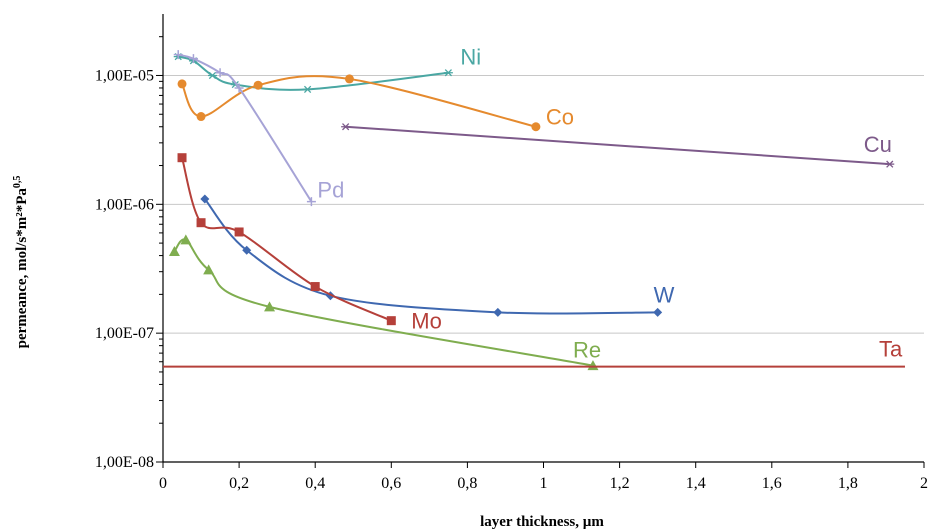 This screenshot has height=530, width=928. Describe the element at coordinates (330, 190) in the screenshot. I see `series-label-pd: Pd` at that location.